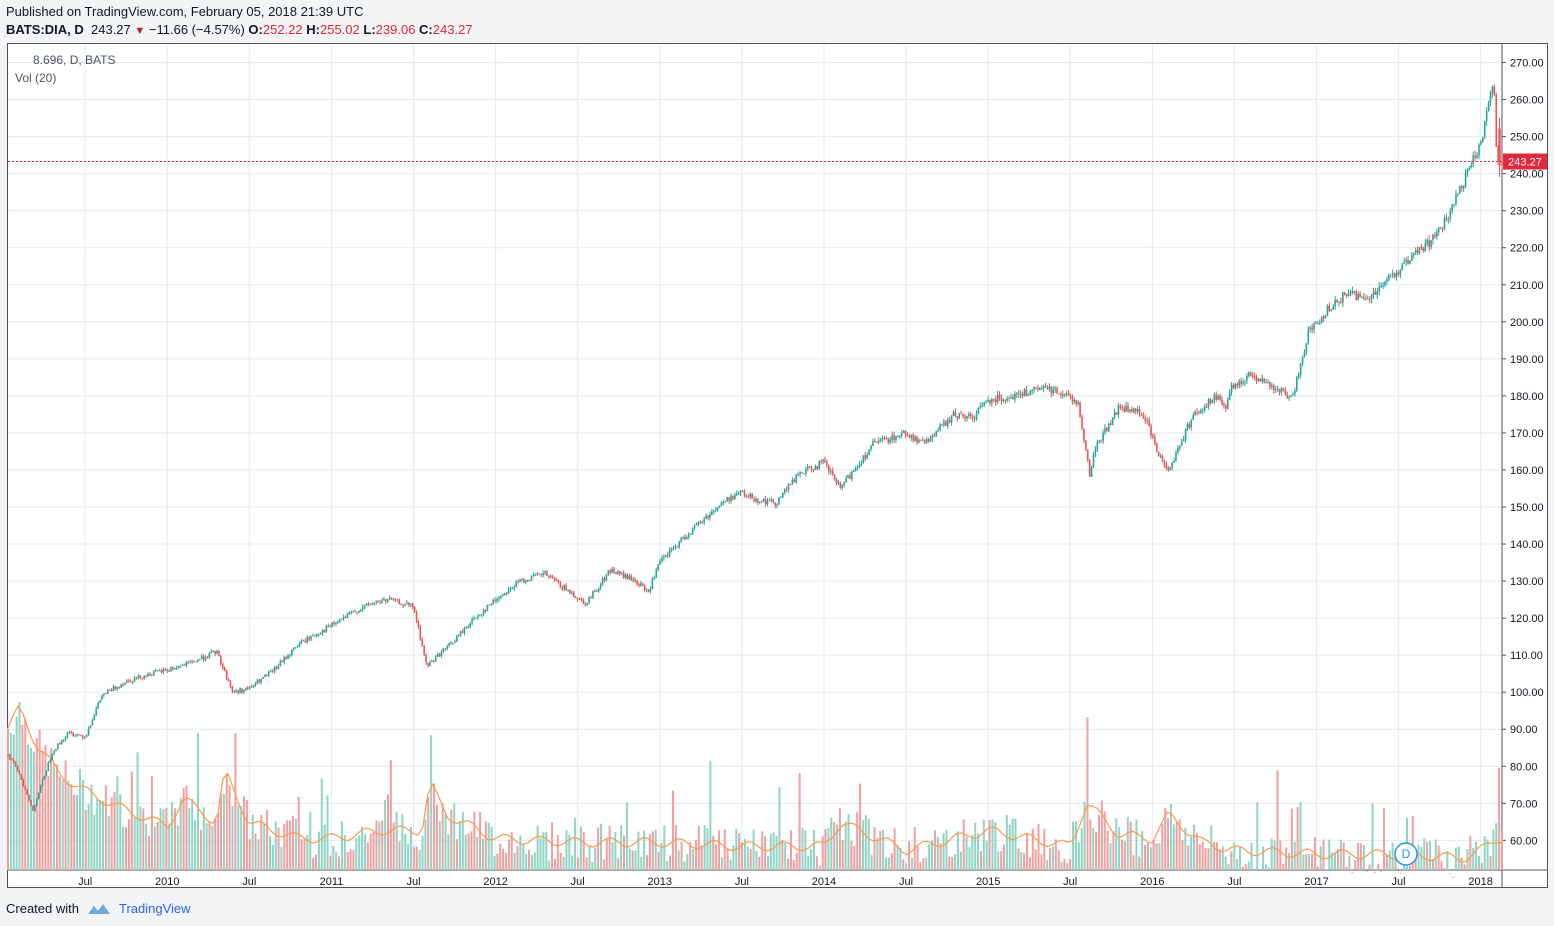  I want to click on high-label: H:, so click(313, 29).